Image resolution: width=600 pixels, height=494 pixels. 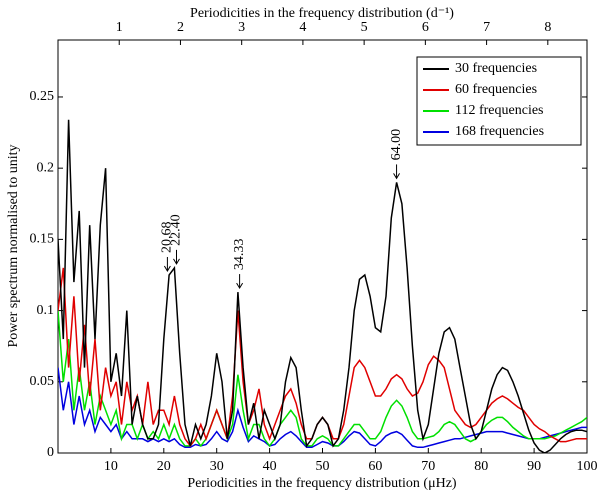 What do you see at coordinates (481, 466) in the screenshot?
I see `x-tick-label: 80` at bounding box center [481, 466].